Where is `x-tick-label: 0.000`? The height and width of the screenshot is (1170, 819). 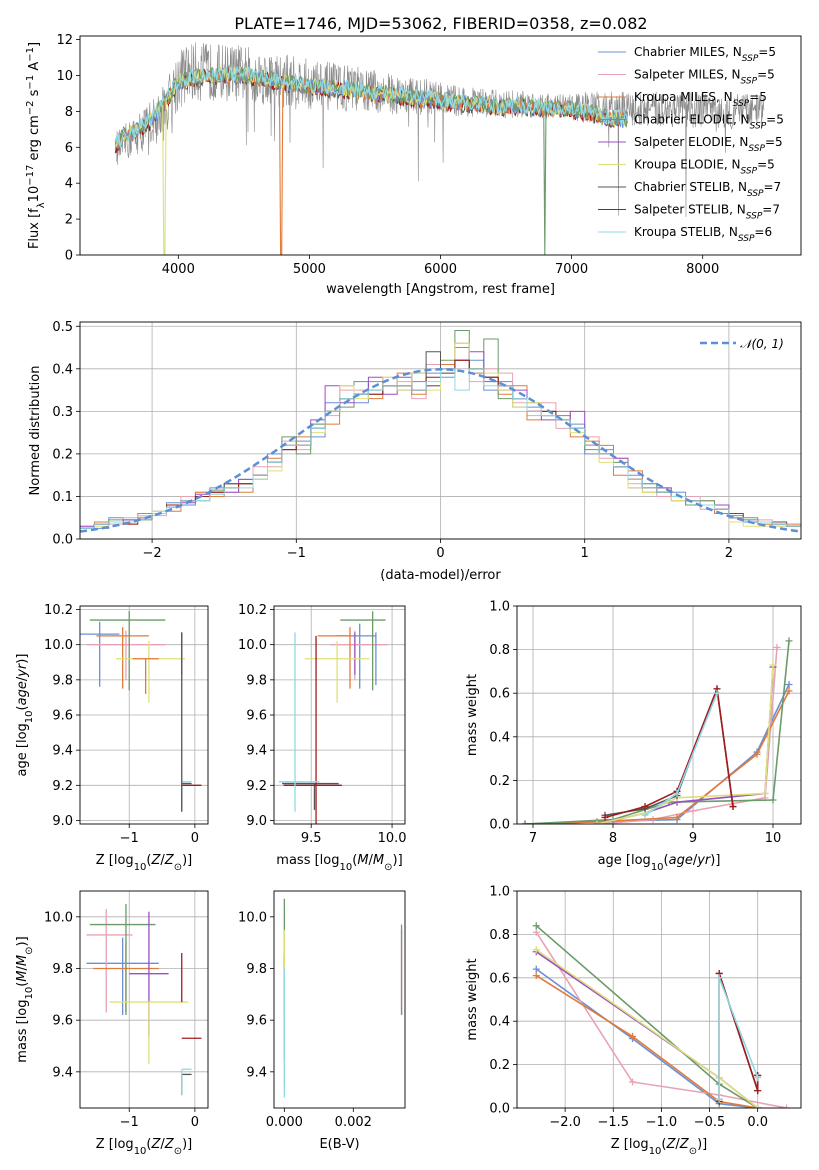 x-tick-label: 0.000 is located at coordinates (284, 1122).